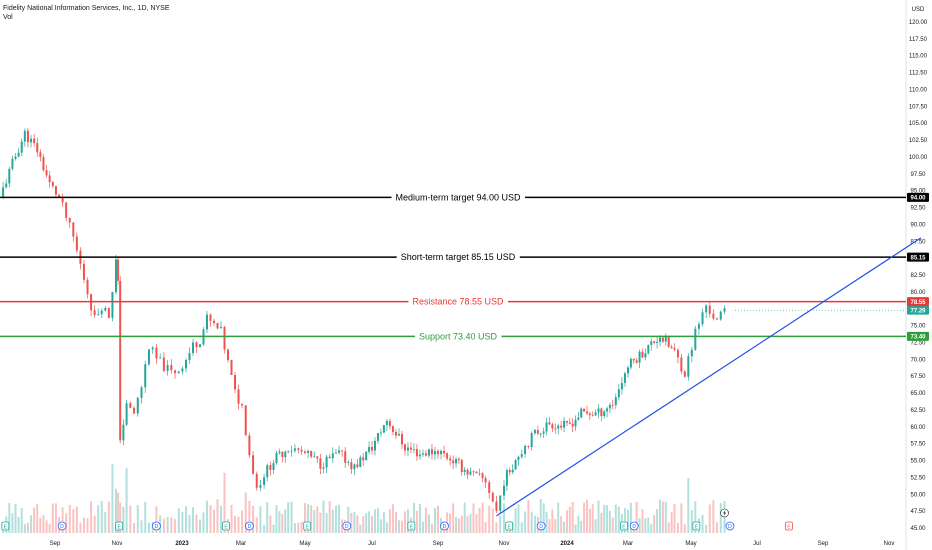 The width and height of the screenshot is (932, 550). What do you see at coordinates (757, 544) in the screenshot?
I see `time-tick-label: Jul` at bounding box center [757, 544].